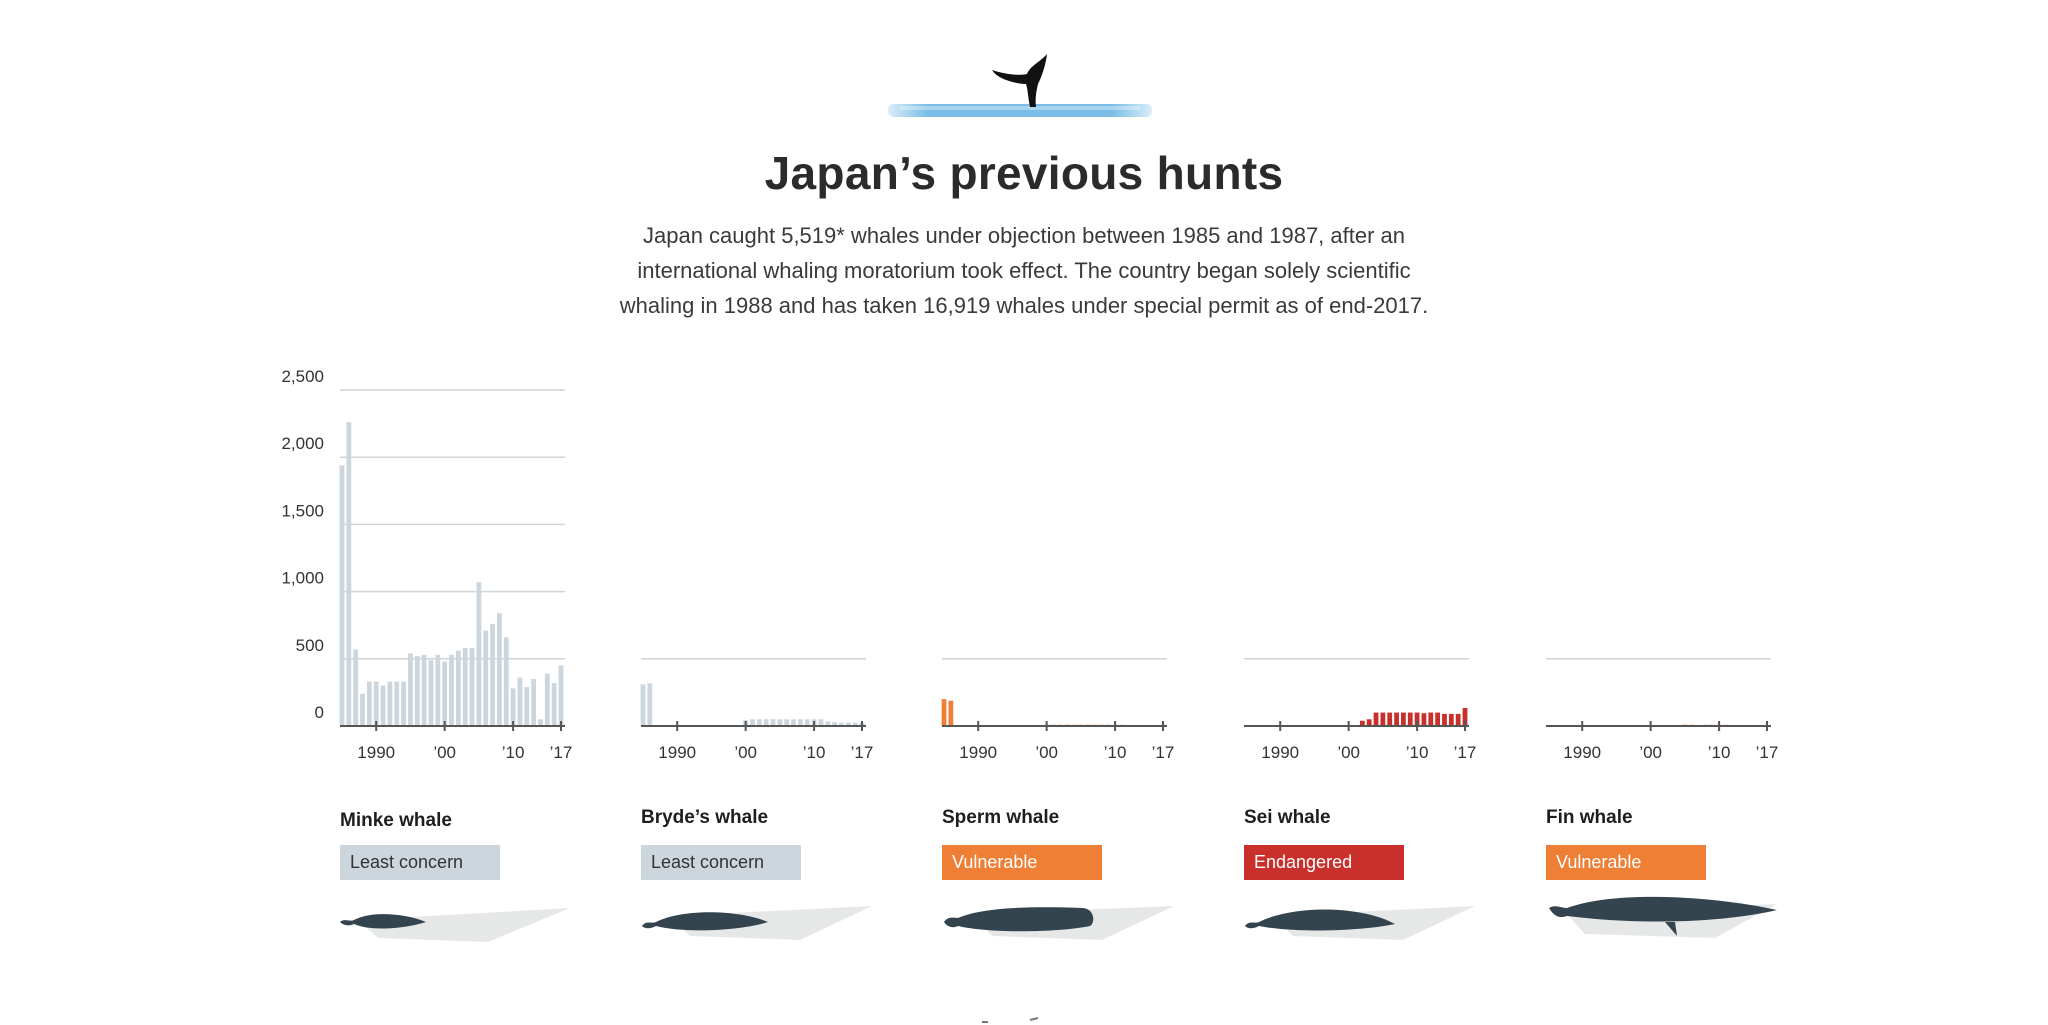 This screenshot has width=2048, height=1025. I want to click on species-name: Sperm whale, so click(1001, 817).